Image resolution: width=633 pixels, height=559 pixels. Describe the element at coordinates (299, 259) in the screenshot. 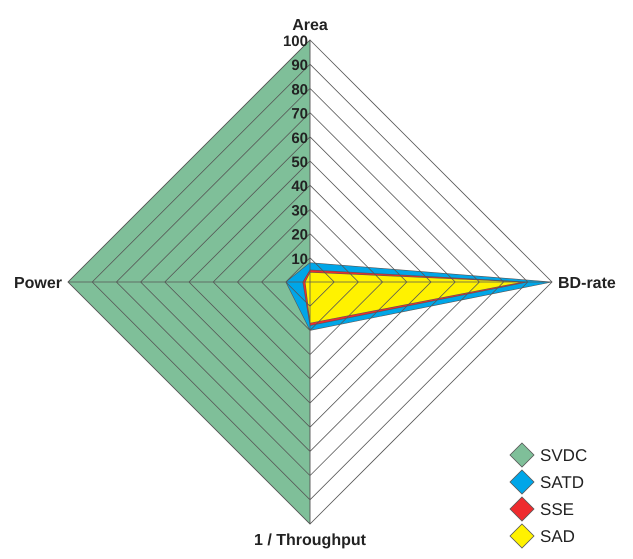

I see `y-tick-label: 10` at that location.